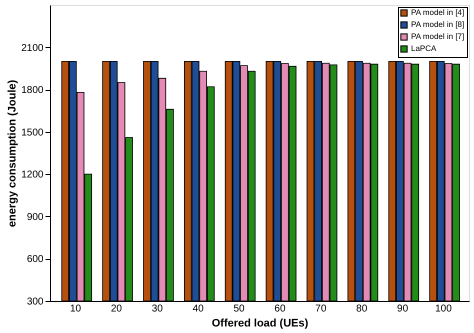 The image size is (474, 333). I want to click on x-tick-label: 50, so click(240, 309).